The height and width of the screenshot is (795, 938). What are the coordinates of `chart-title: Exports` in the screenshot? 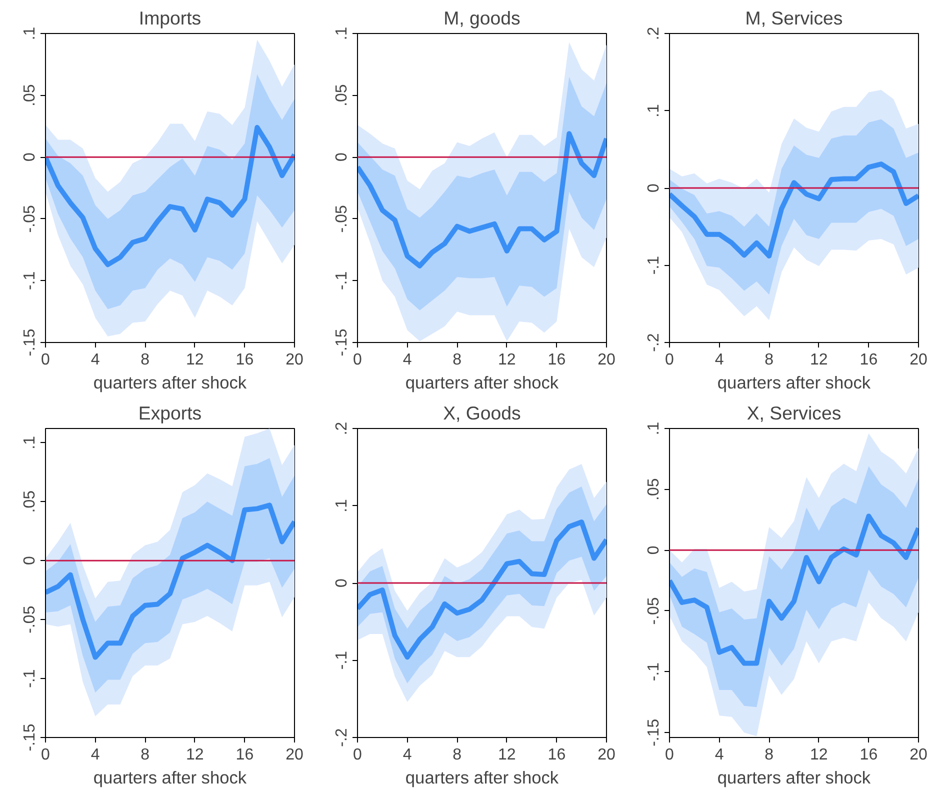 It's located at (170, 413).